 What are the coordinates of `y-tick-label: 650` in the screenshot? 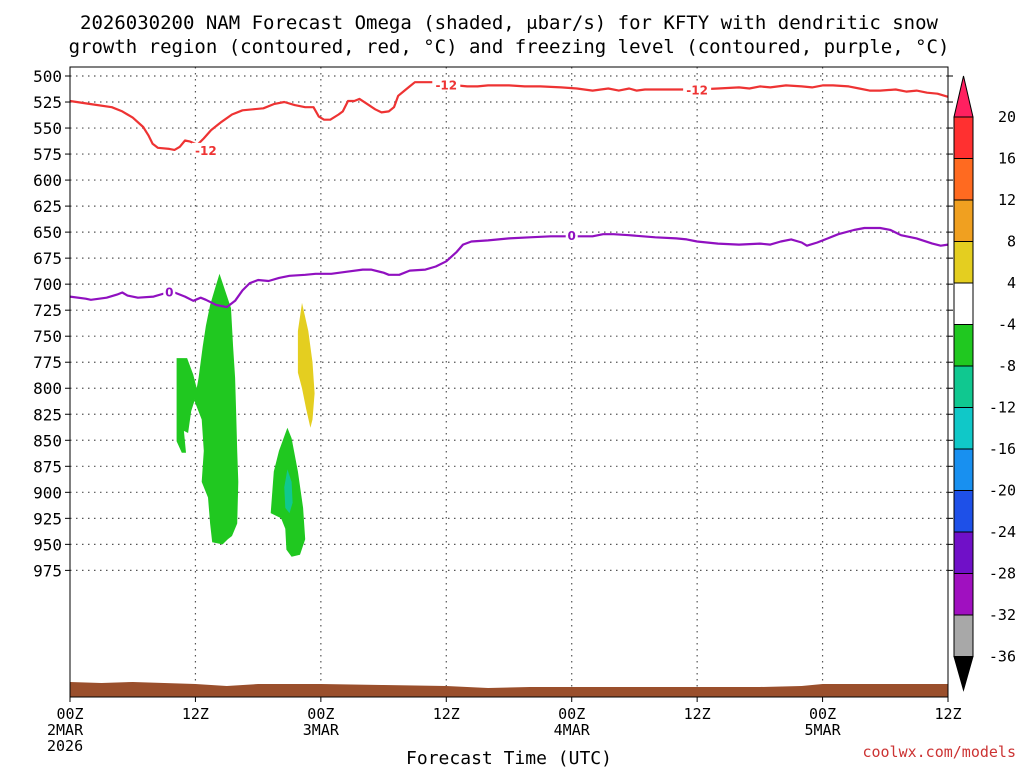 It's located at (47, 232).